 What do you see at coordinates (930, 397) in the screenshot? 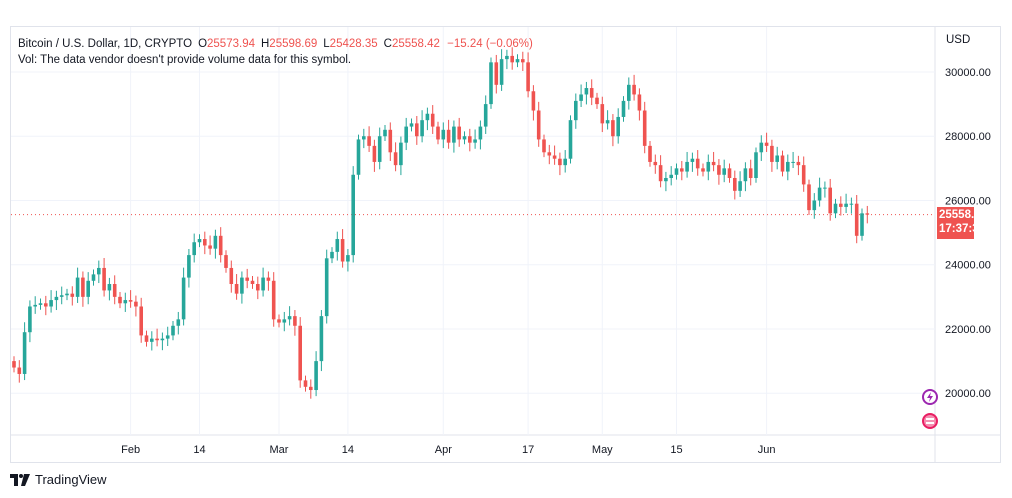
I see `lightning-icon` at bounding box center [930, 397].